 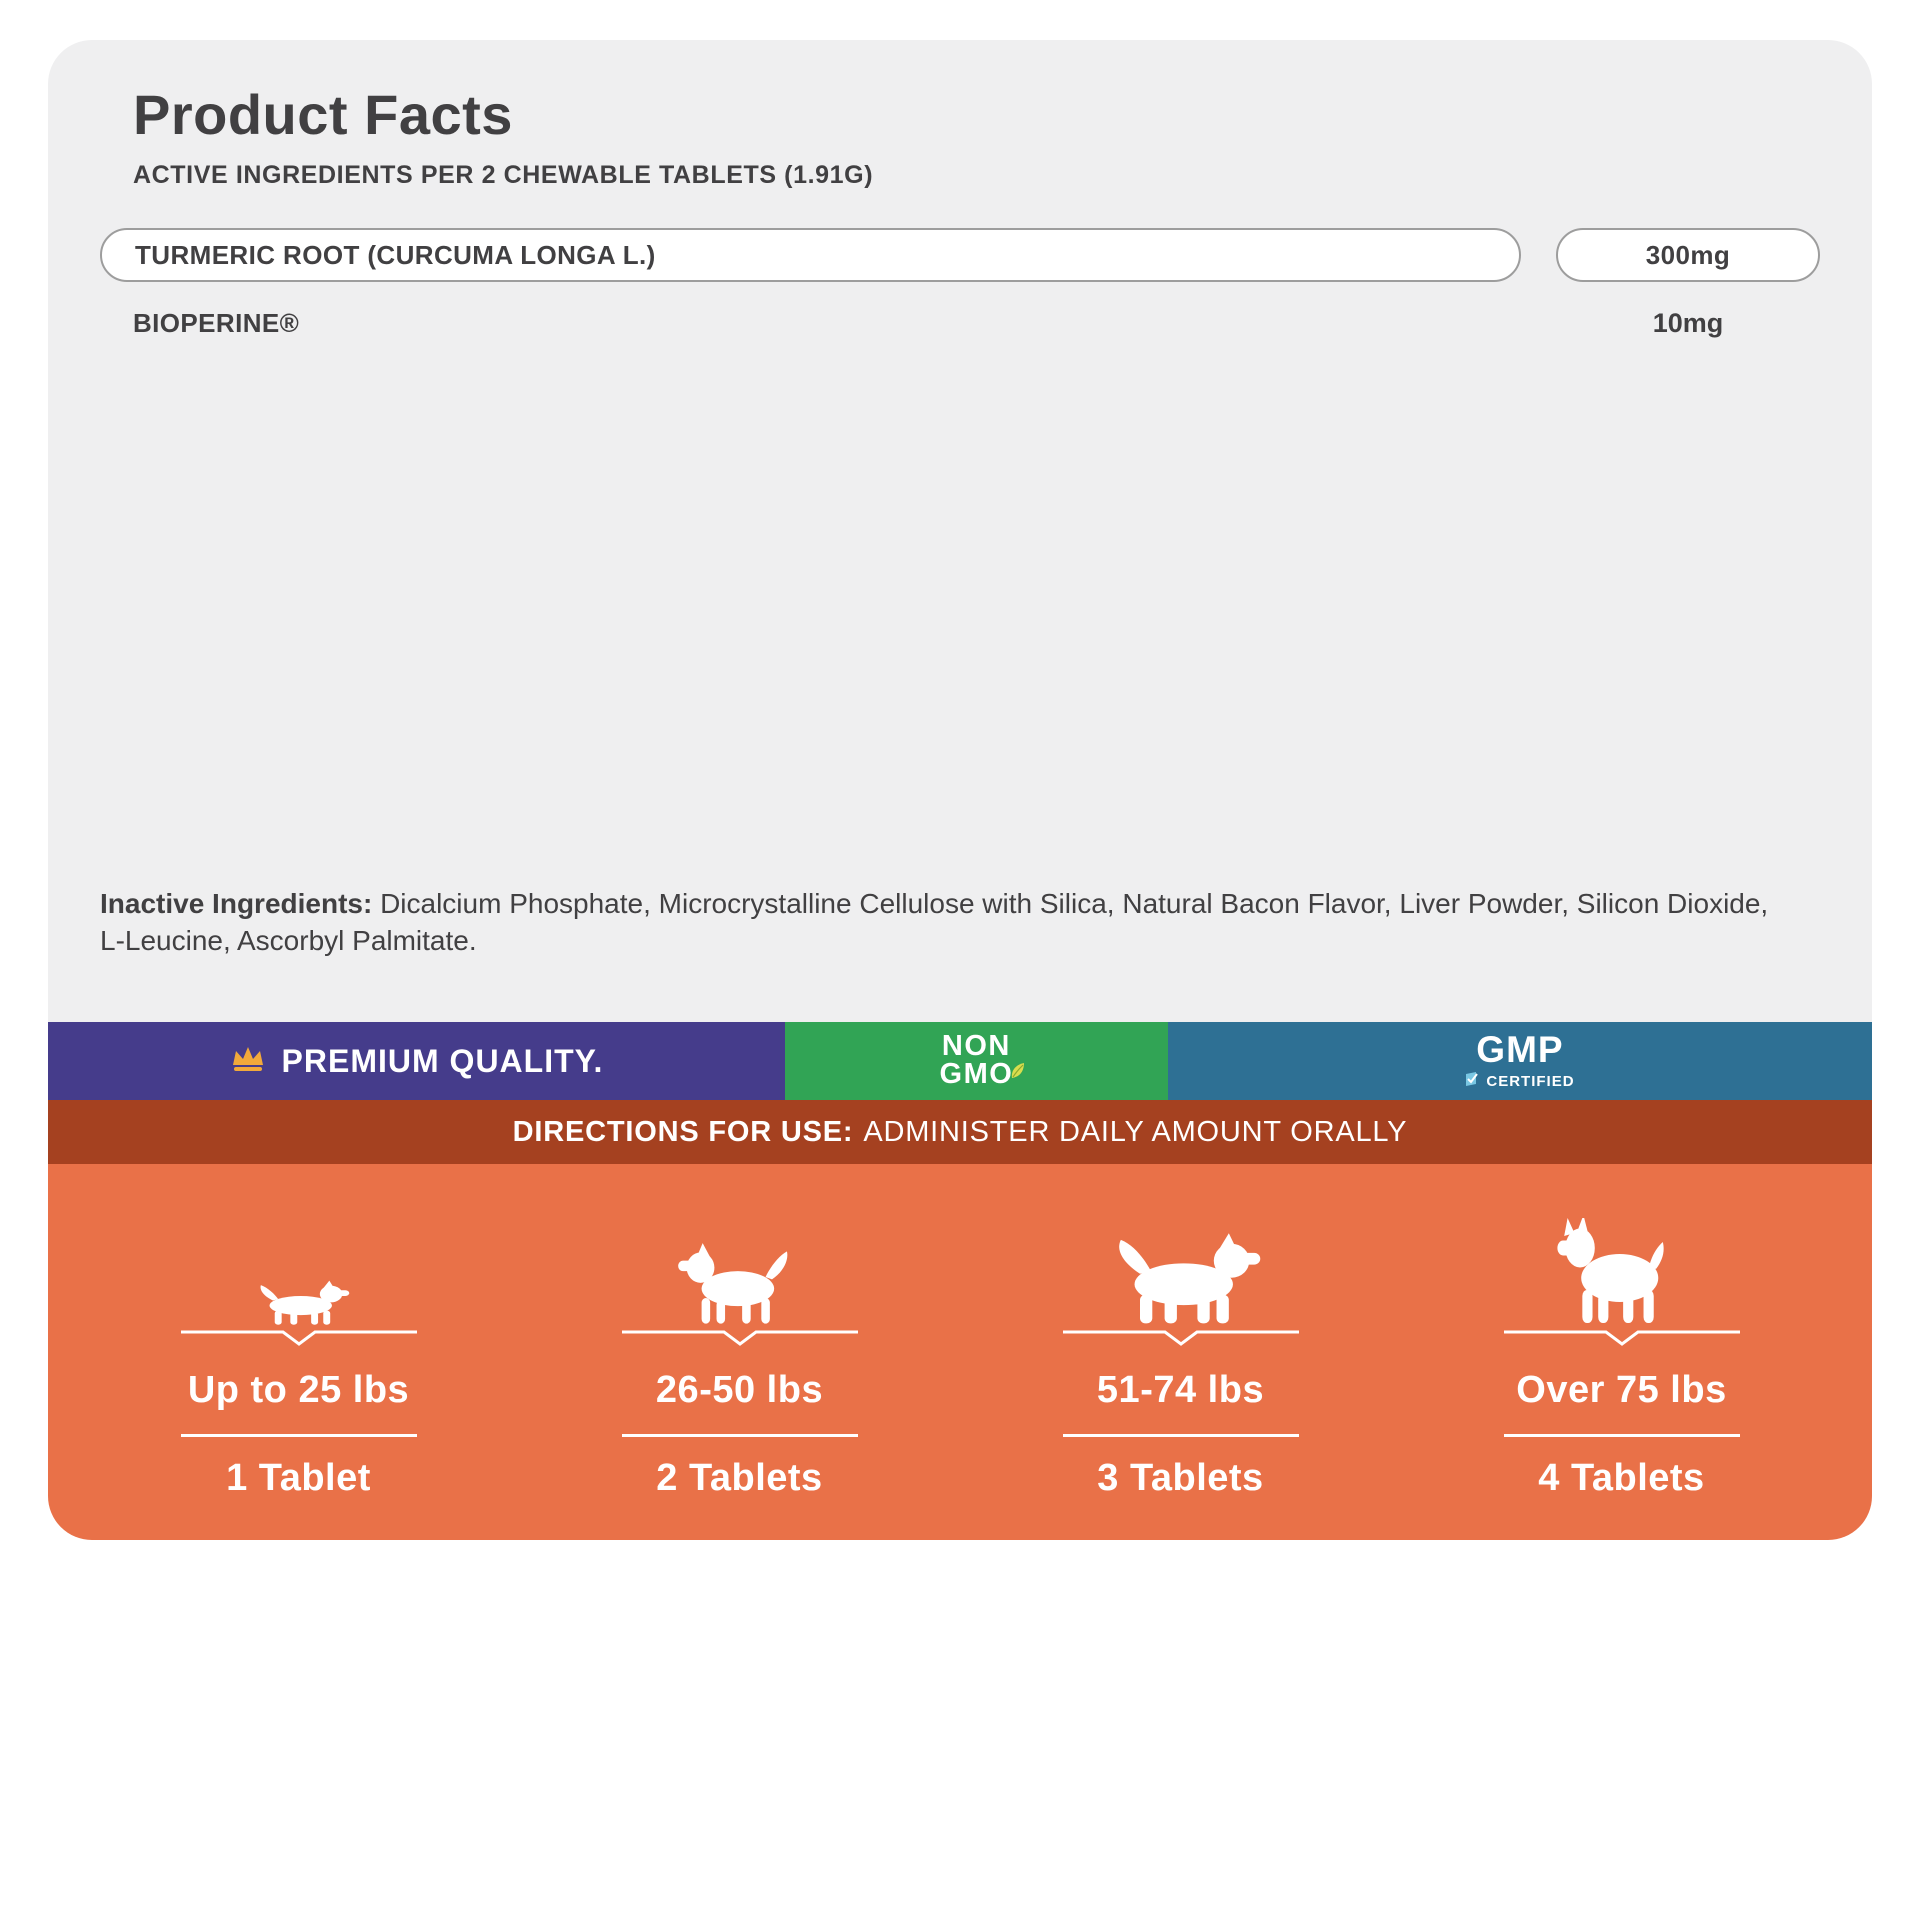 I want to click on dose-amount: 4 Tablets, so click(x=1621, y=1478).